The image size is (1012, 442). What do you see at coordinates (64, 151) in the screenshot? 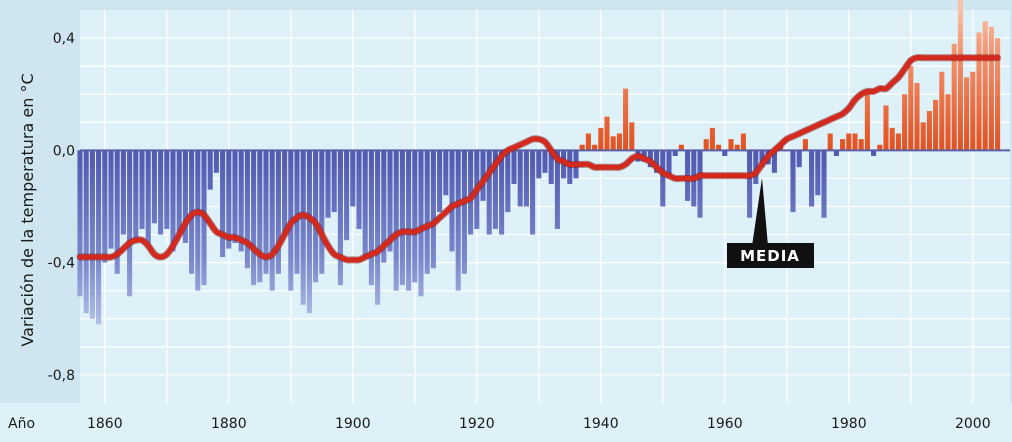
I see `y-tick-label: 0,0` at bounding box center [64, 151].